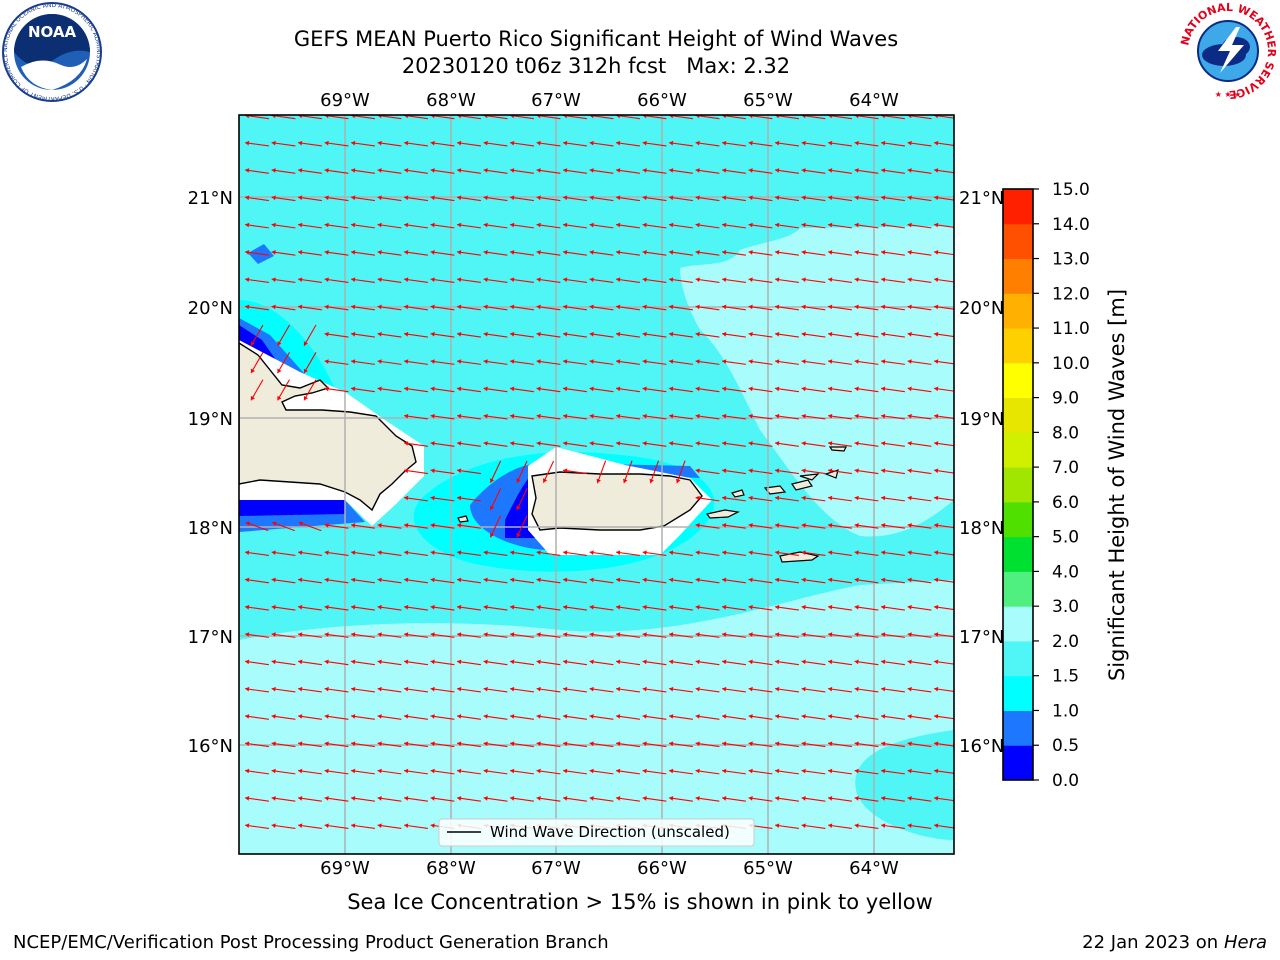  Describe the element at coordinates (809, 477) in the screenshot. I see `island-virgin-gorda` at that location.